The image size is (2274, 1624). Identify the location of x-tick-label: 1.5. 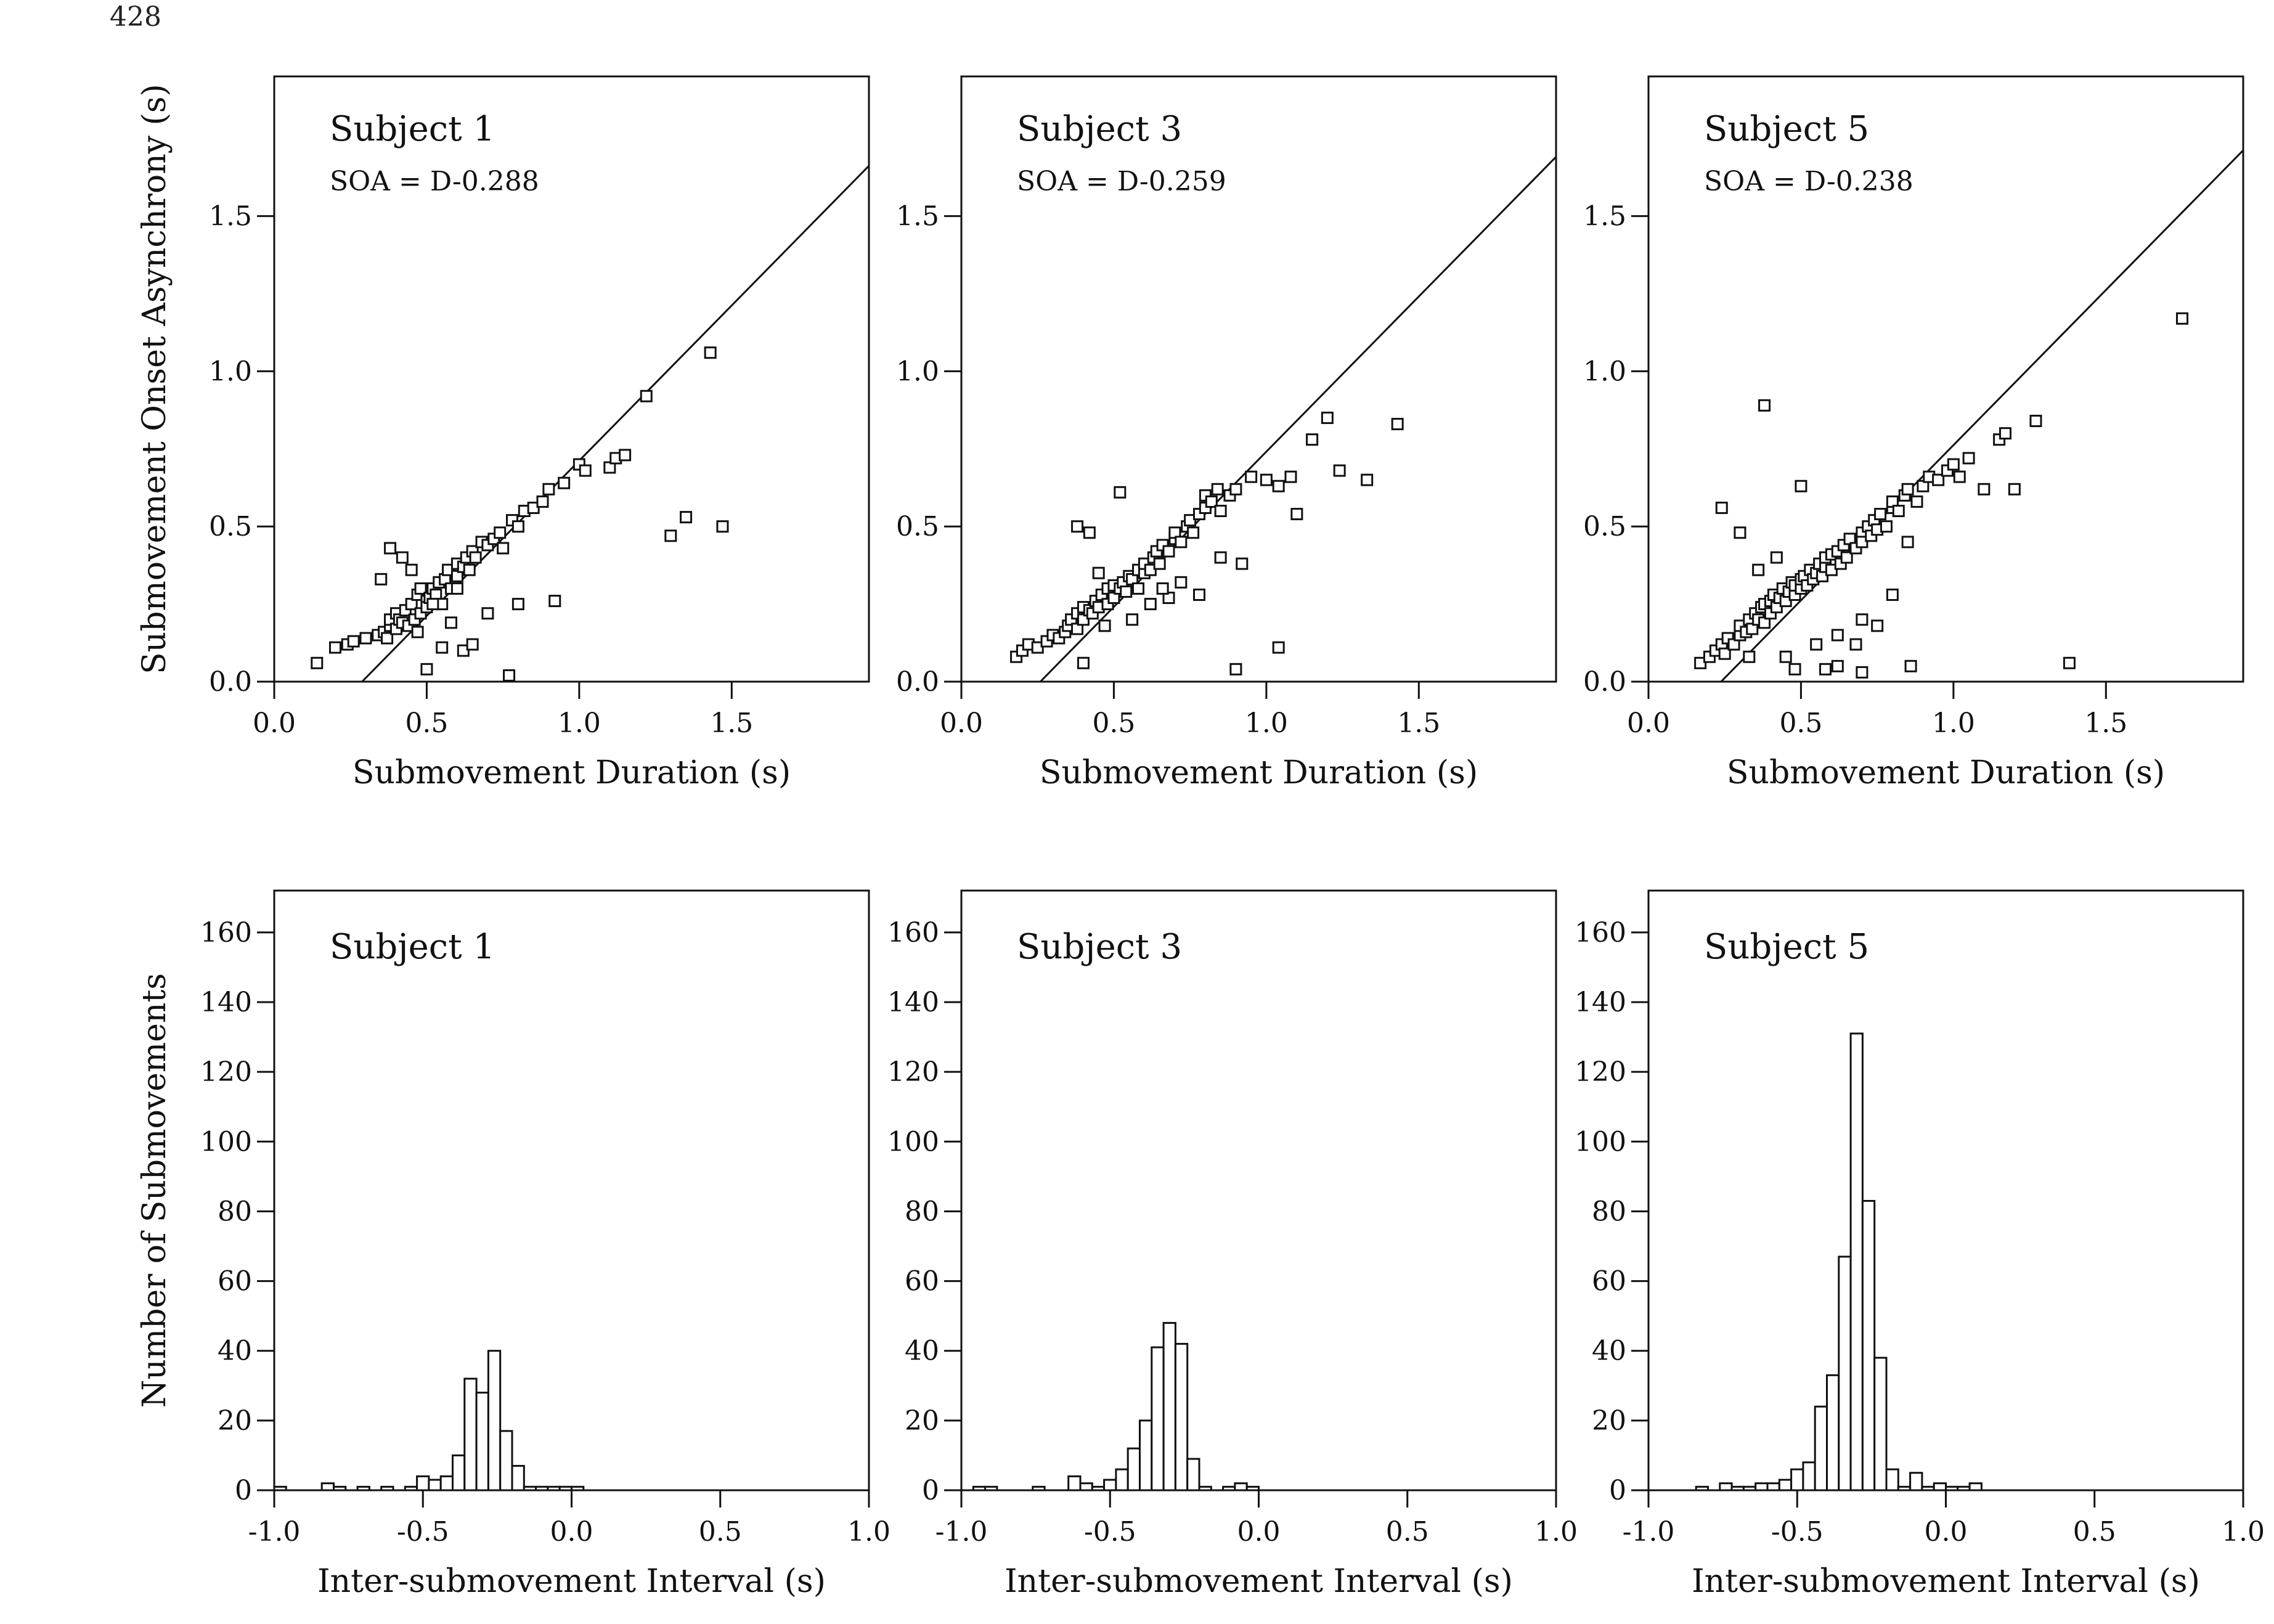
(731, 724).